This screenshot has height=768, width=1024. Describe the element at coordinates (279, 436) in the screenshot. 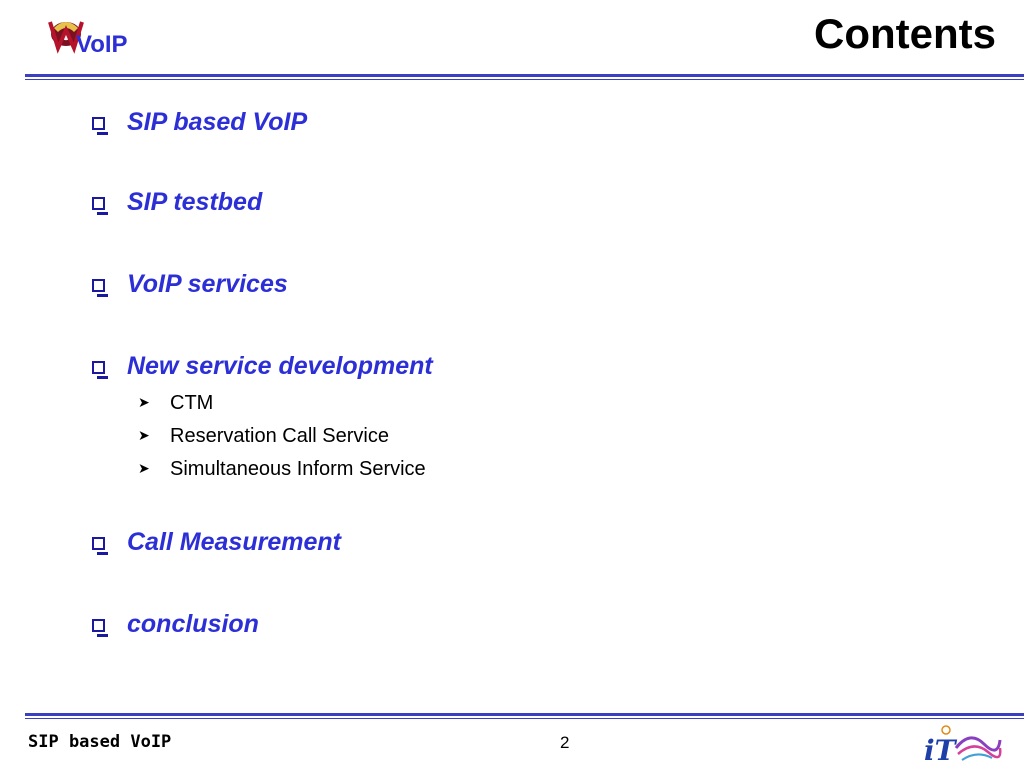

I see `sub-item-label: Reservation Call Service` at that location.